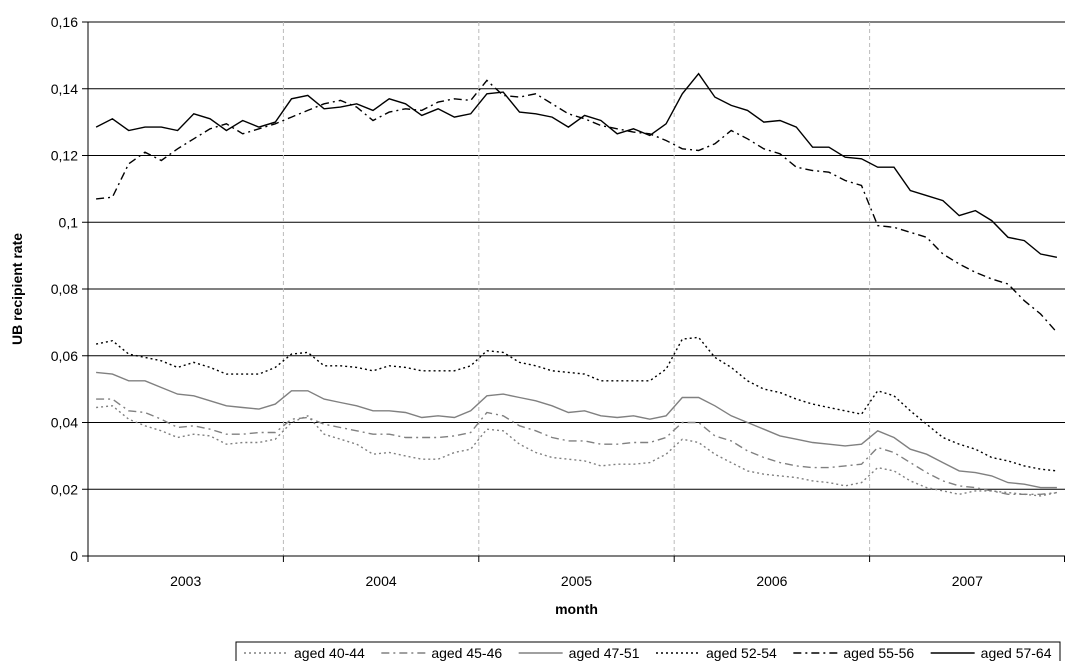  Describe the element at coordinates (17, 289) in the screenshot. I see `y-axis-title: UB recipient rate` at that location.